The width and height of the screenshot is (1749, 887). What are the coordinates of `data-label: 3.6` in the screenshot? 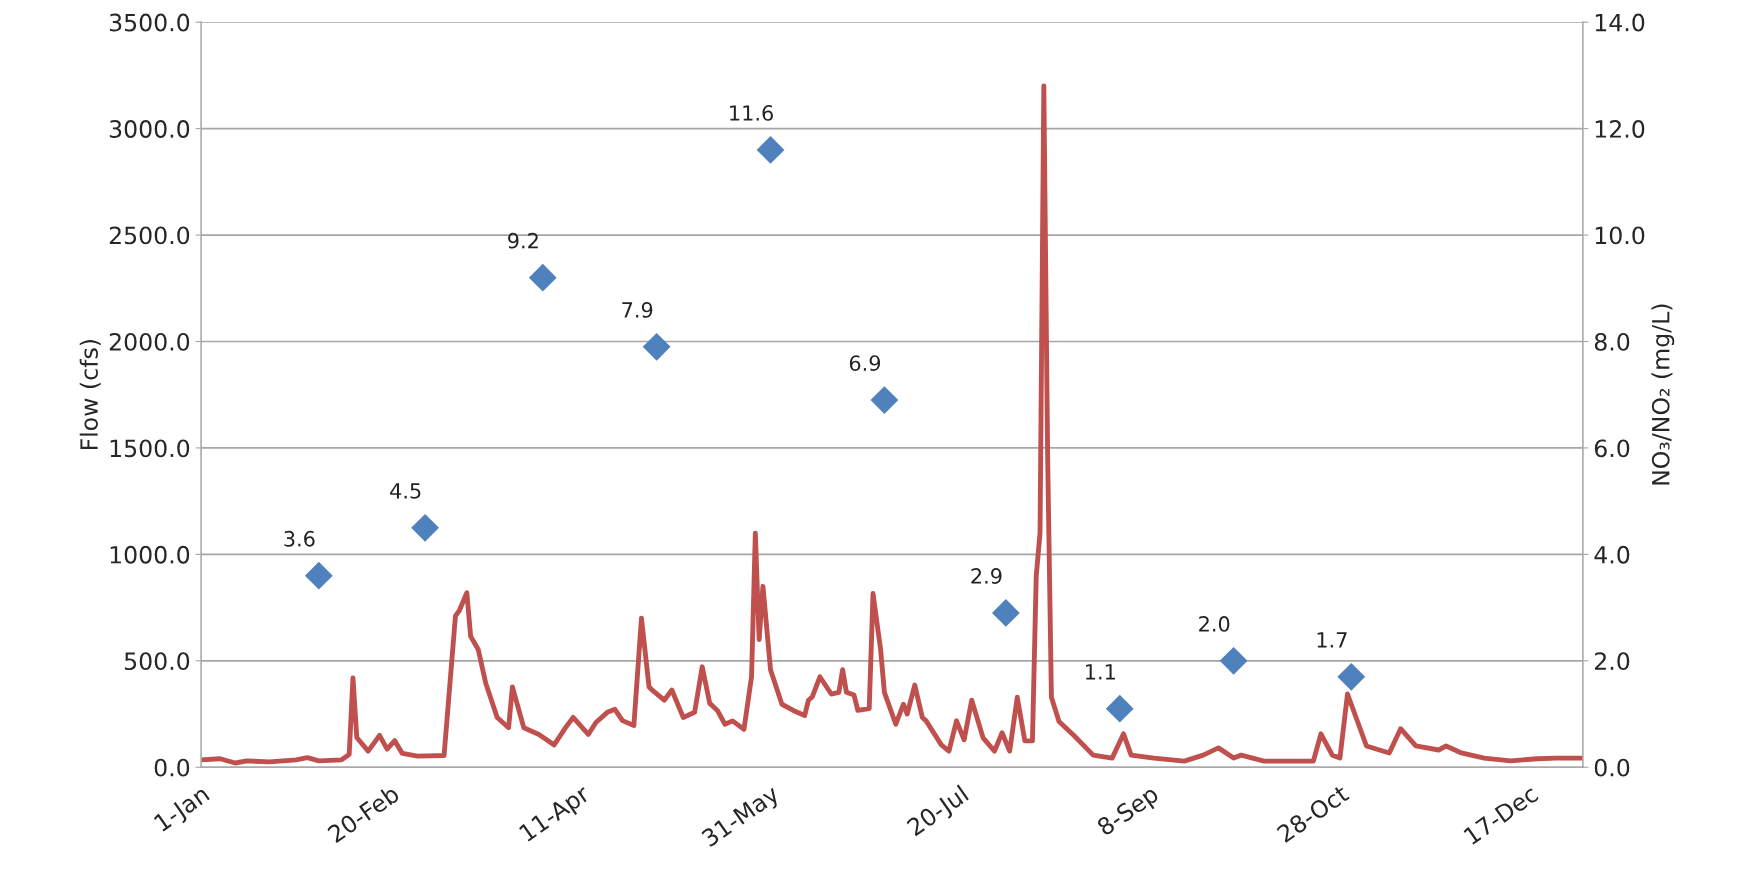 It's located at (299, 538).